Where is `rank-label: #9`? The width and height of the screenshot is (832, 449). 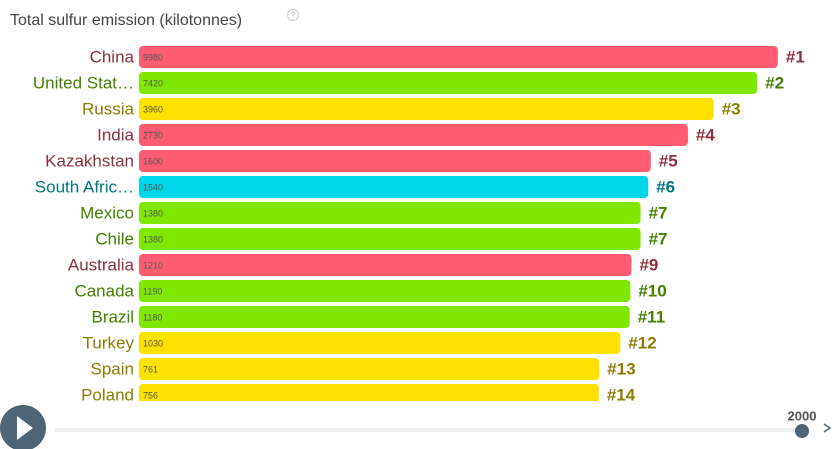
rank-label: #9 is located at coordinates (648, 264).